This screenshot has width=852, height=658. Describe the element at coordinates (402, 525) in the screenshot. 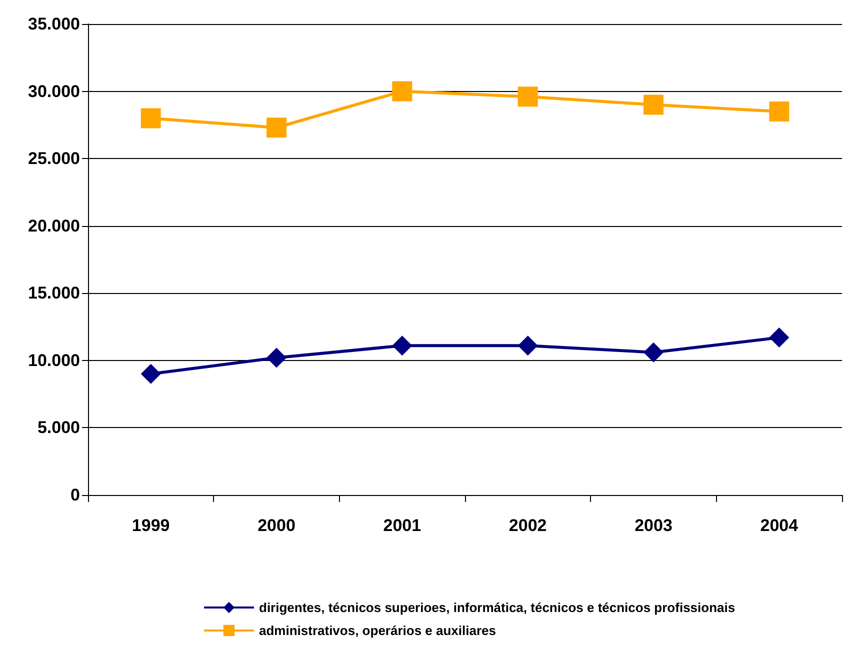

I see `x-tick-label: 2001` at that location.